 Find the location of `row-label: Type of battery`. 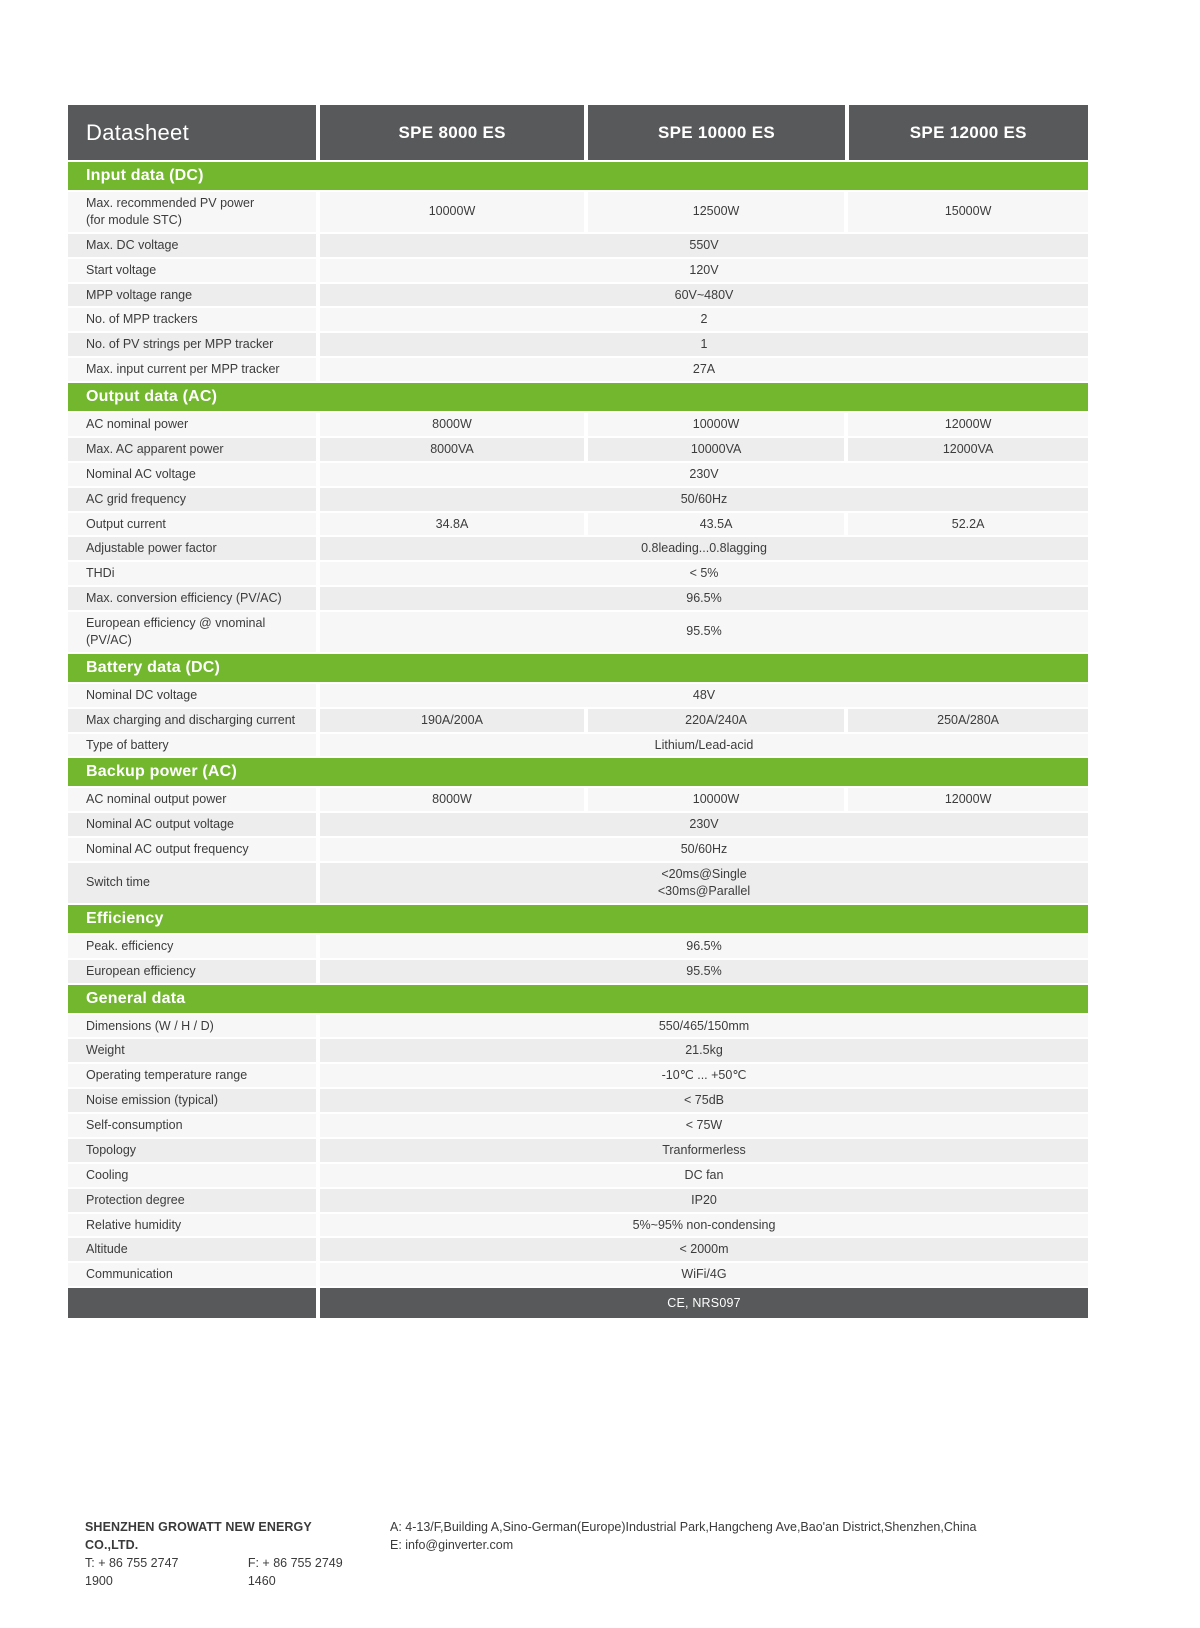

row-label: Type of battery is located at coordinates (192, 745).